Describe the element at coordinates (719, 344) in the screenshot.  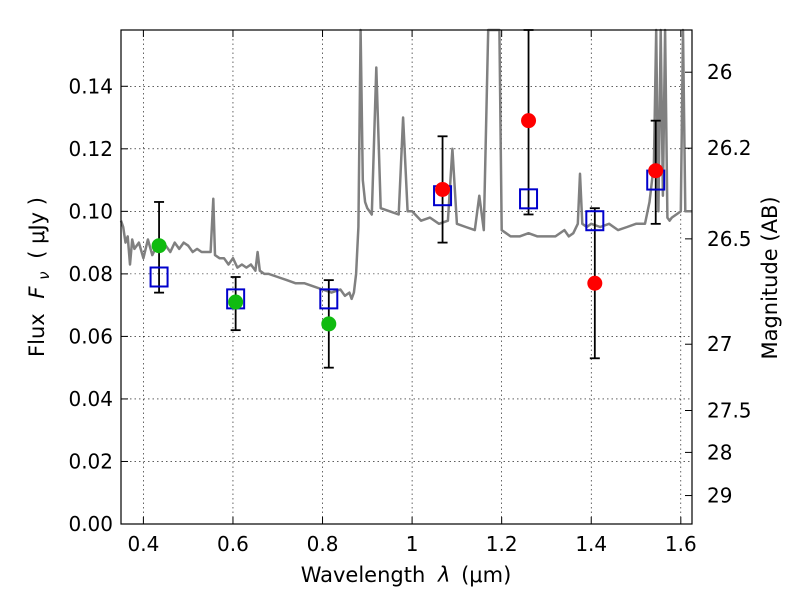
I see `y2-tick-label: 27` at that location.